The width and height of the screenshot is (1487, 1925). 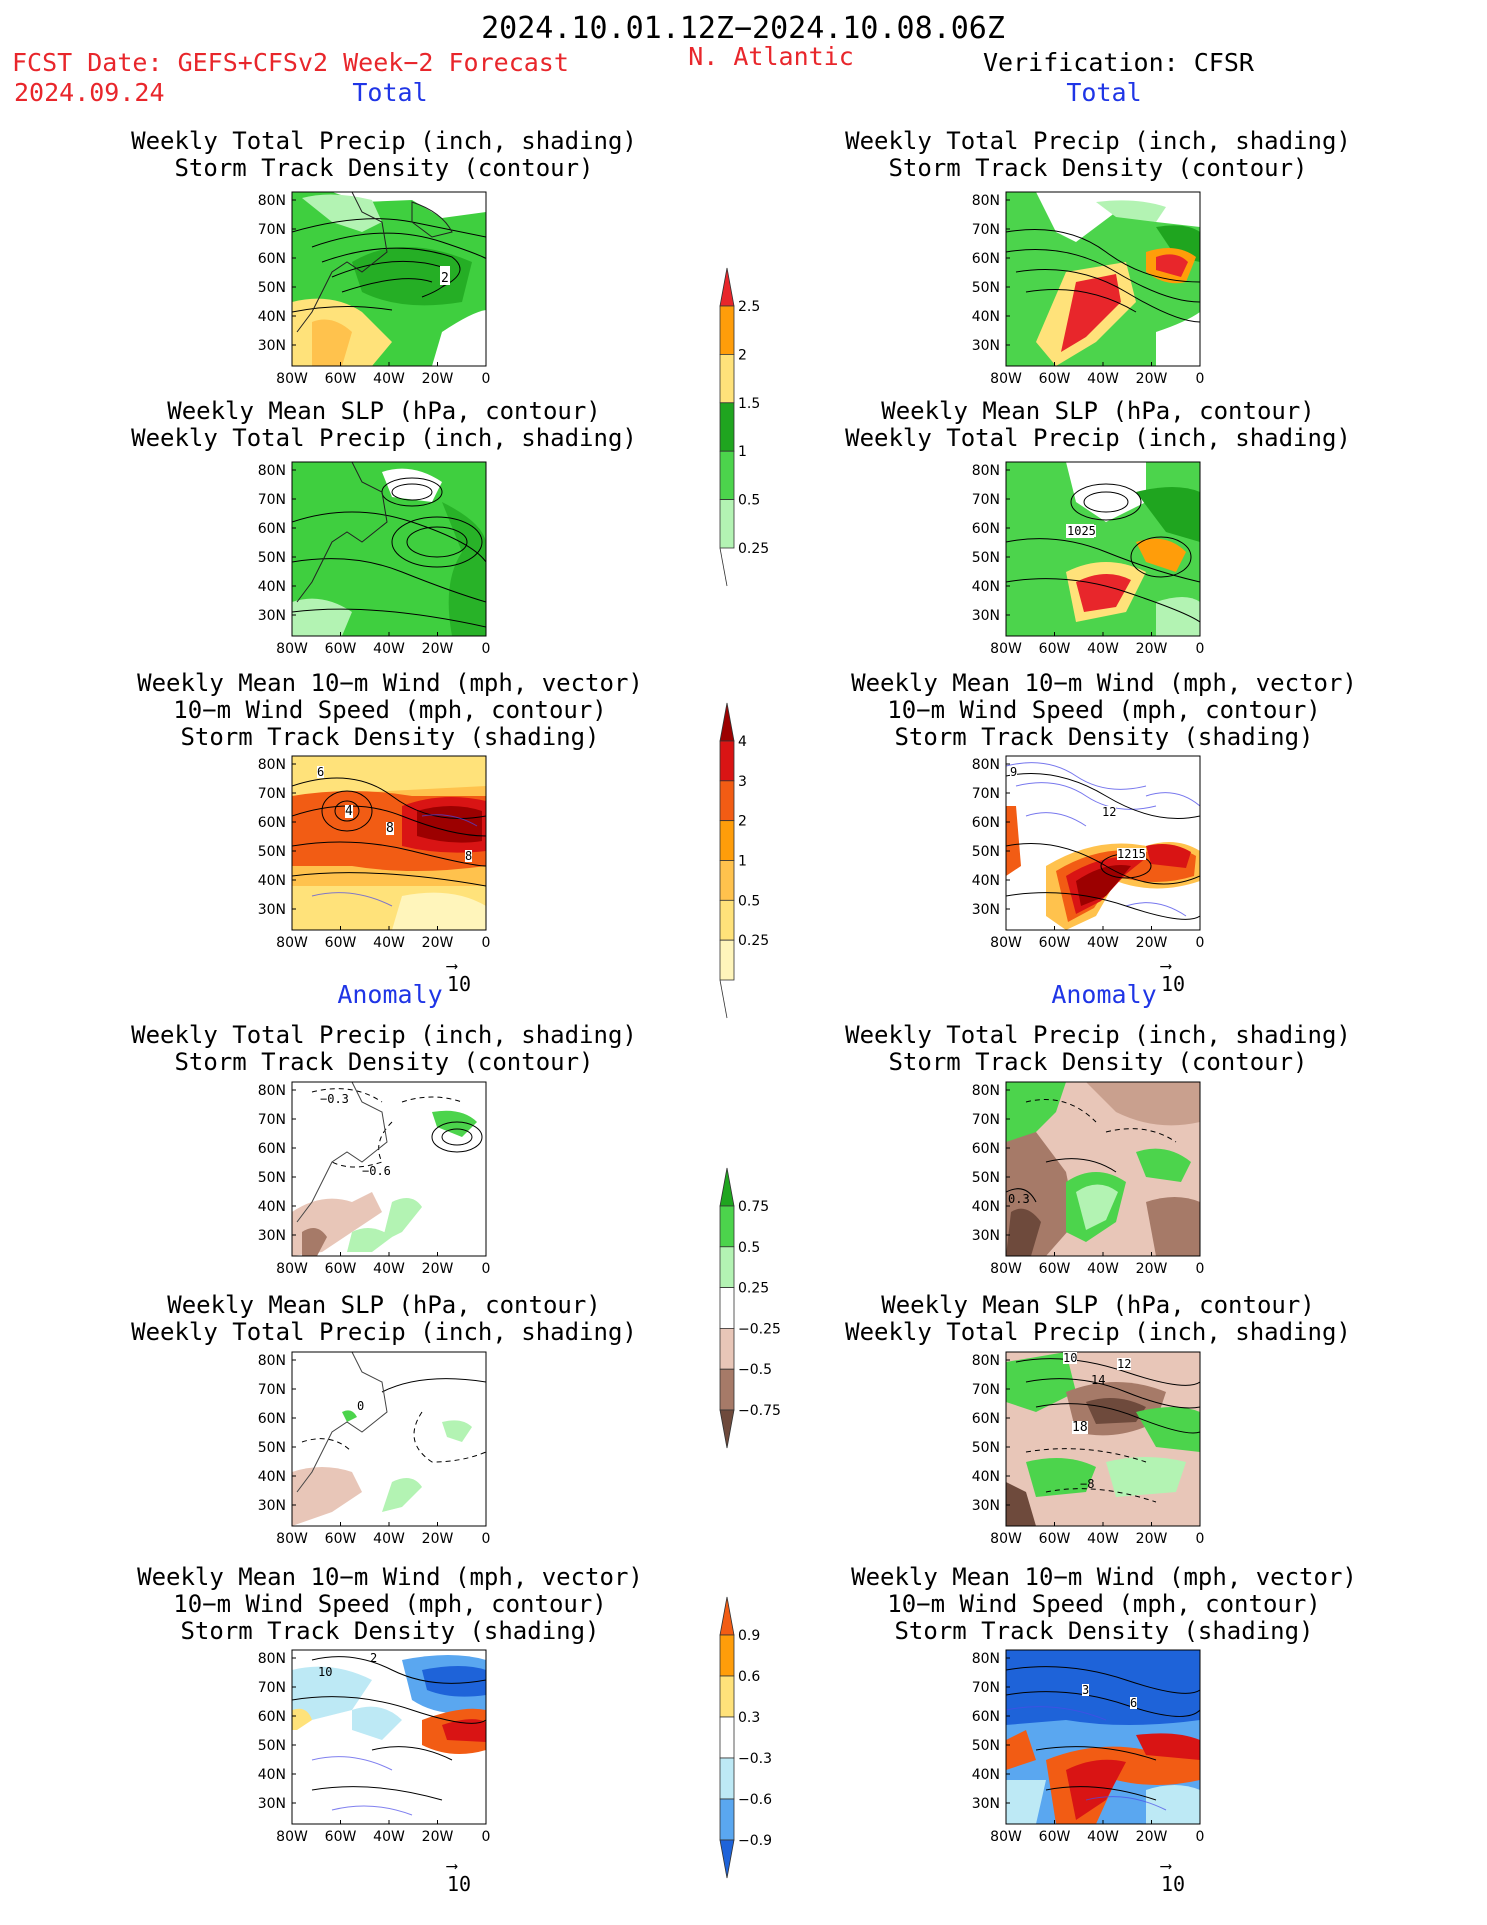 What do you see at coordinates (1104, 92) in the screenshot?
I see `section-total-verification: Total` at bounding box center [1104, 92].